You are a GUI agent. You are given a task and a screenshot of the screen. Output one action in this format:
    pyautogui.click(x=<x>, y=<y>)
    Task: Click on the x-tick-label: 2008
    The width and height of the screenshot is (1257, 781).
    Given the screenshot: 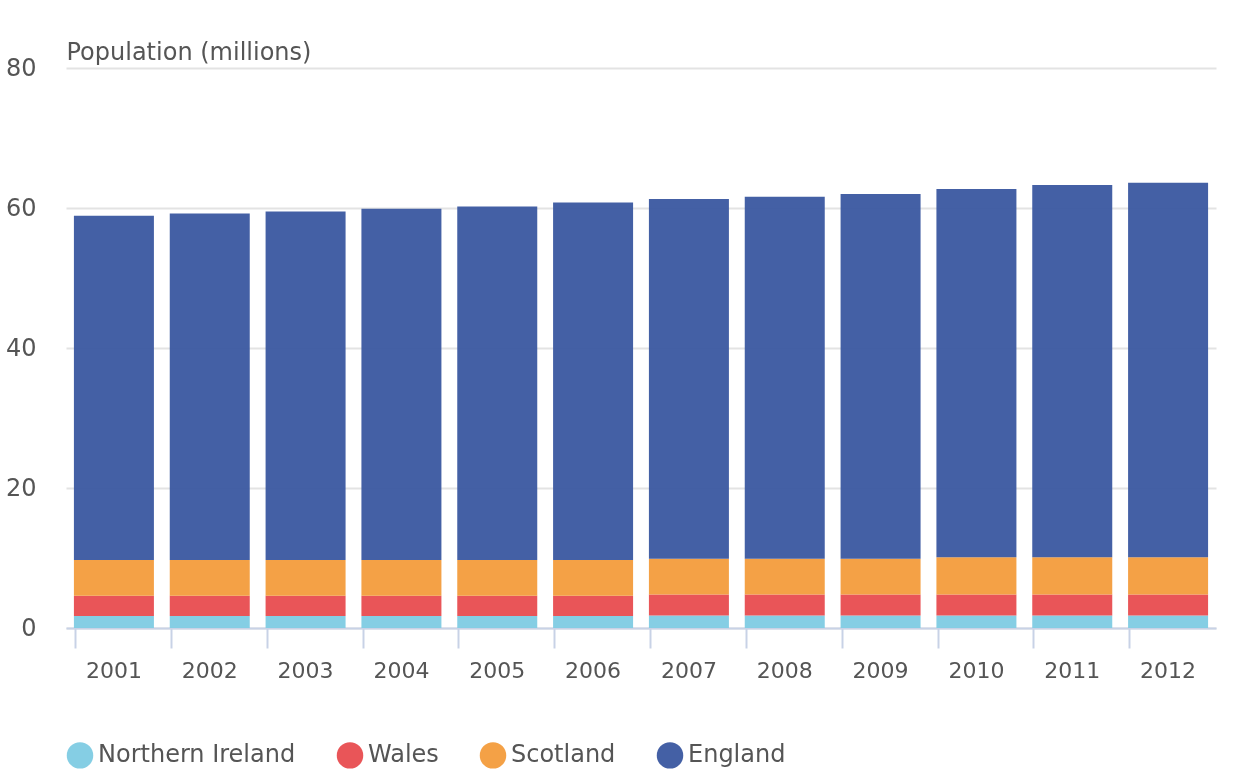 What is the action you would take?
    pyautogui.click(x=784, y=670)
    